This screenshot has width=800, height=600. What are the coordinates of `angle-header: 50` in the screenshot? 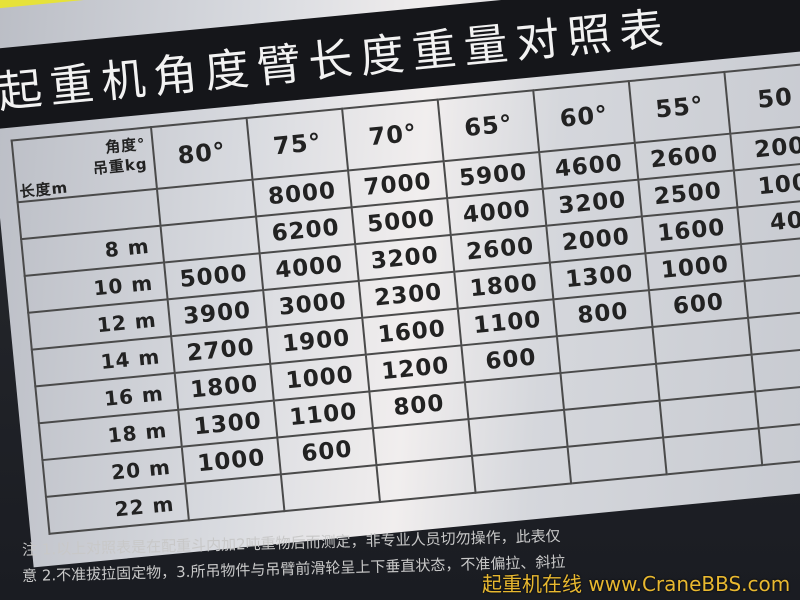 It's located at (762, 98).